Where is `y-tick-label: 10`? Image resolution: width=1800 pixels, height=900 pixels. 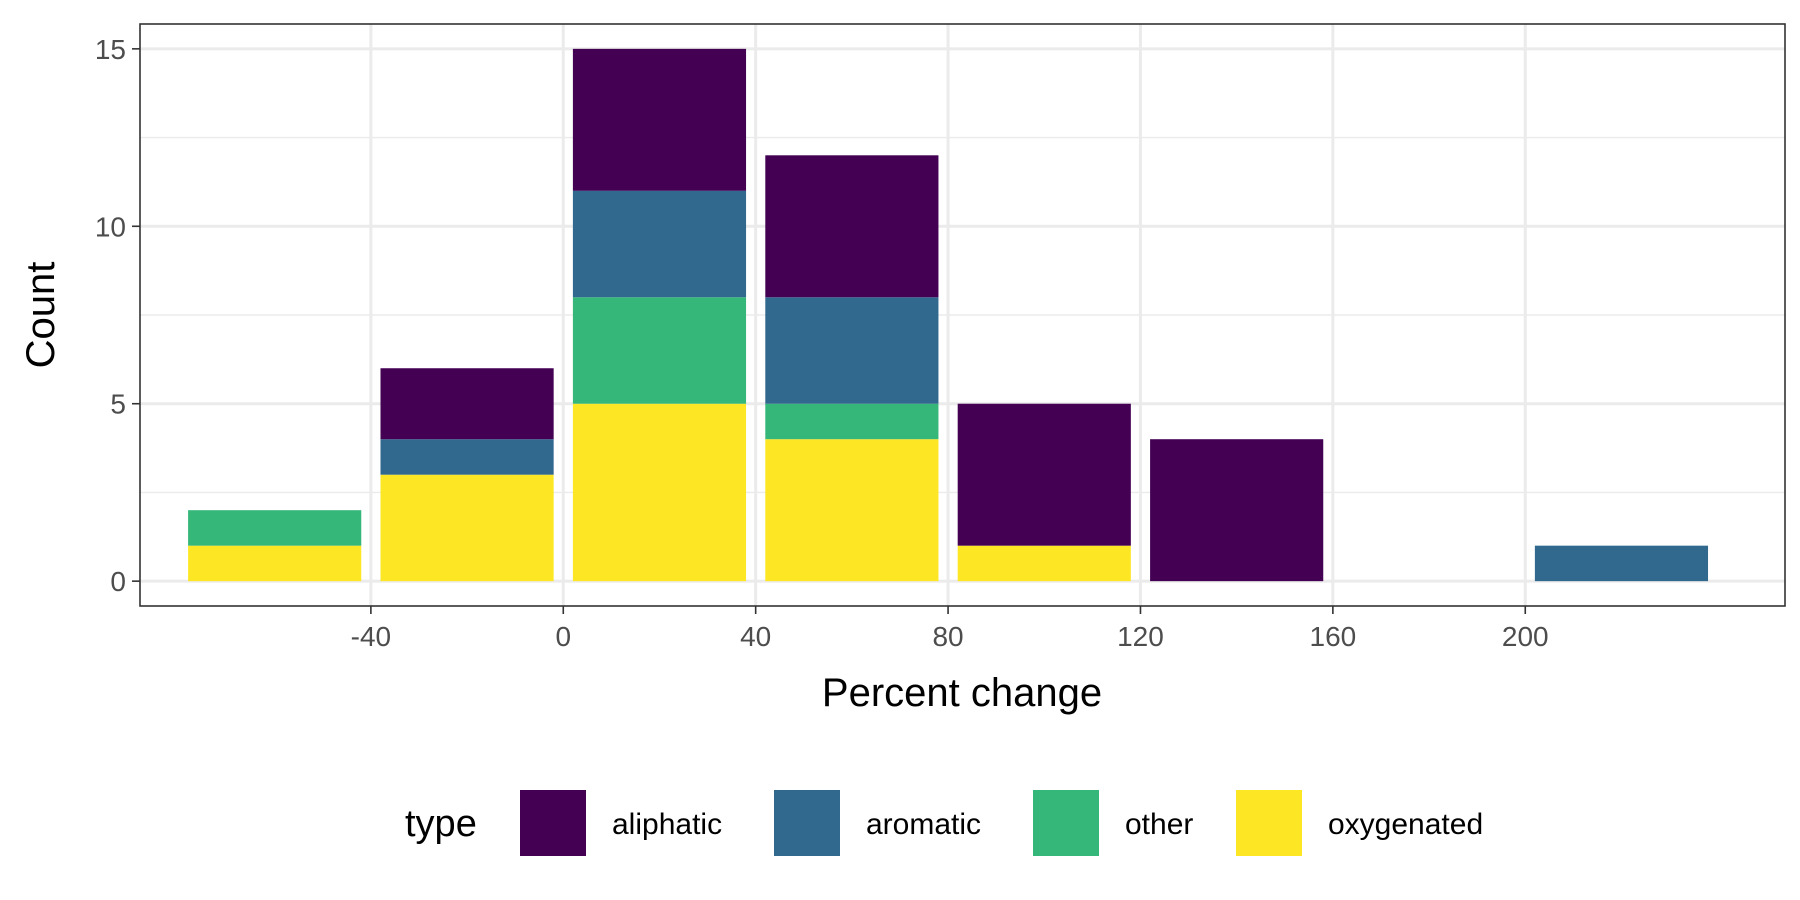 y-tick-label: 10 is located at coordinates (110, 226).